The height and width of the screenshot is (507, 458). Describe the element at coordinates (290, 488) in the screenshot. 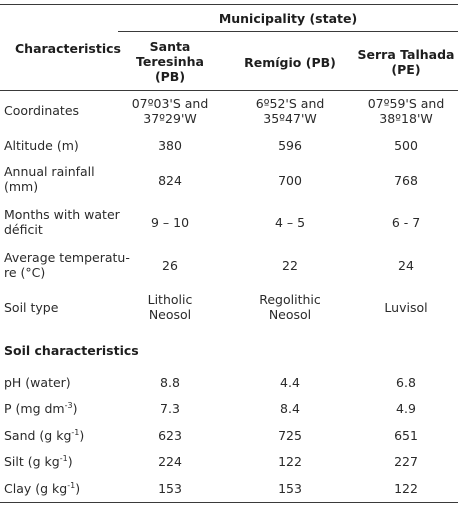

I see `clay-v2: 153` at that location.